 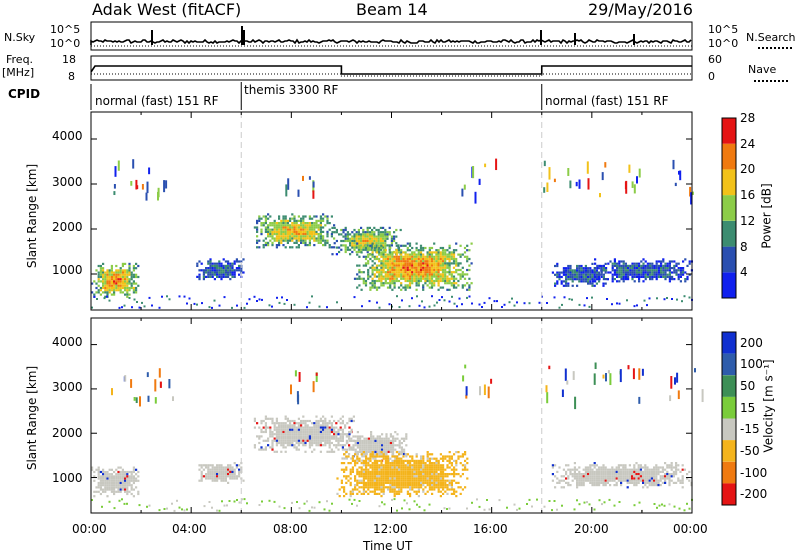 I want to click on colorbar-swatch, so click(x=729, y=407).